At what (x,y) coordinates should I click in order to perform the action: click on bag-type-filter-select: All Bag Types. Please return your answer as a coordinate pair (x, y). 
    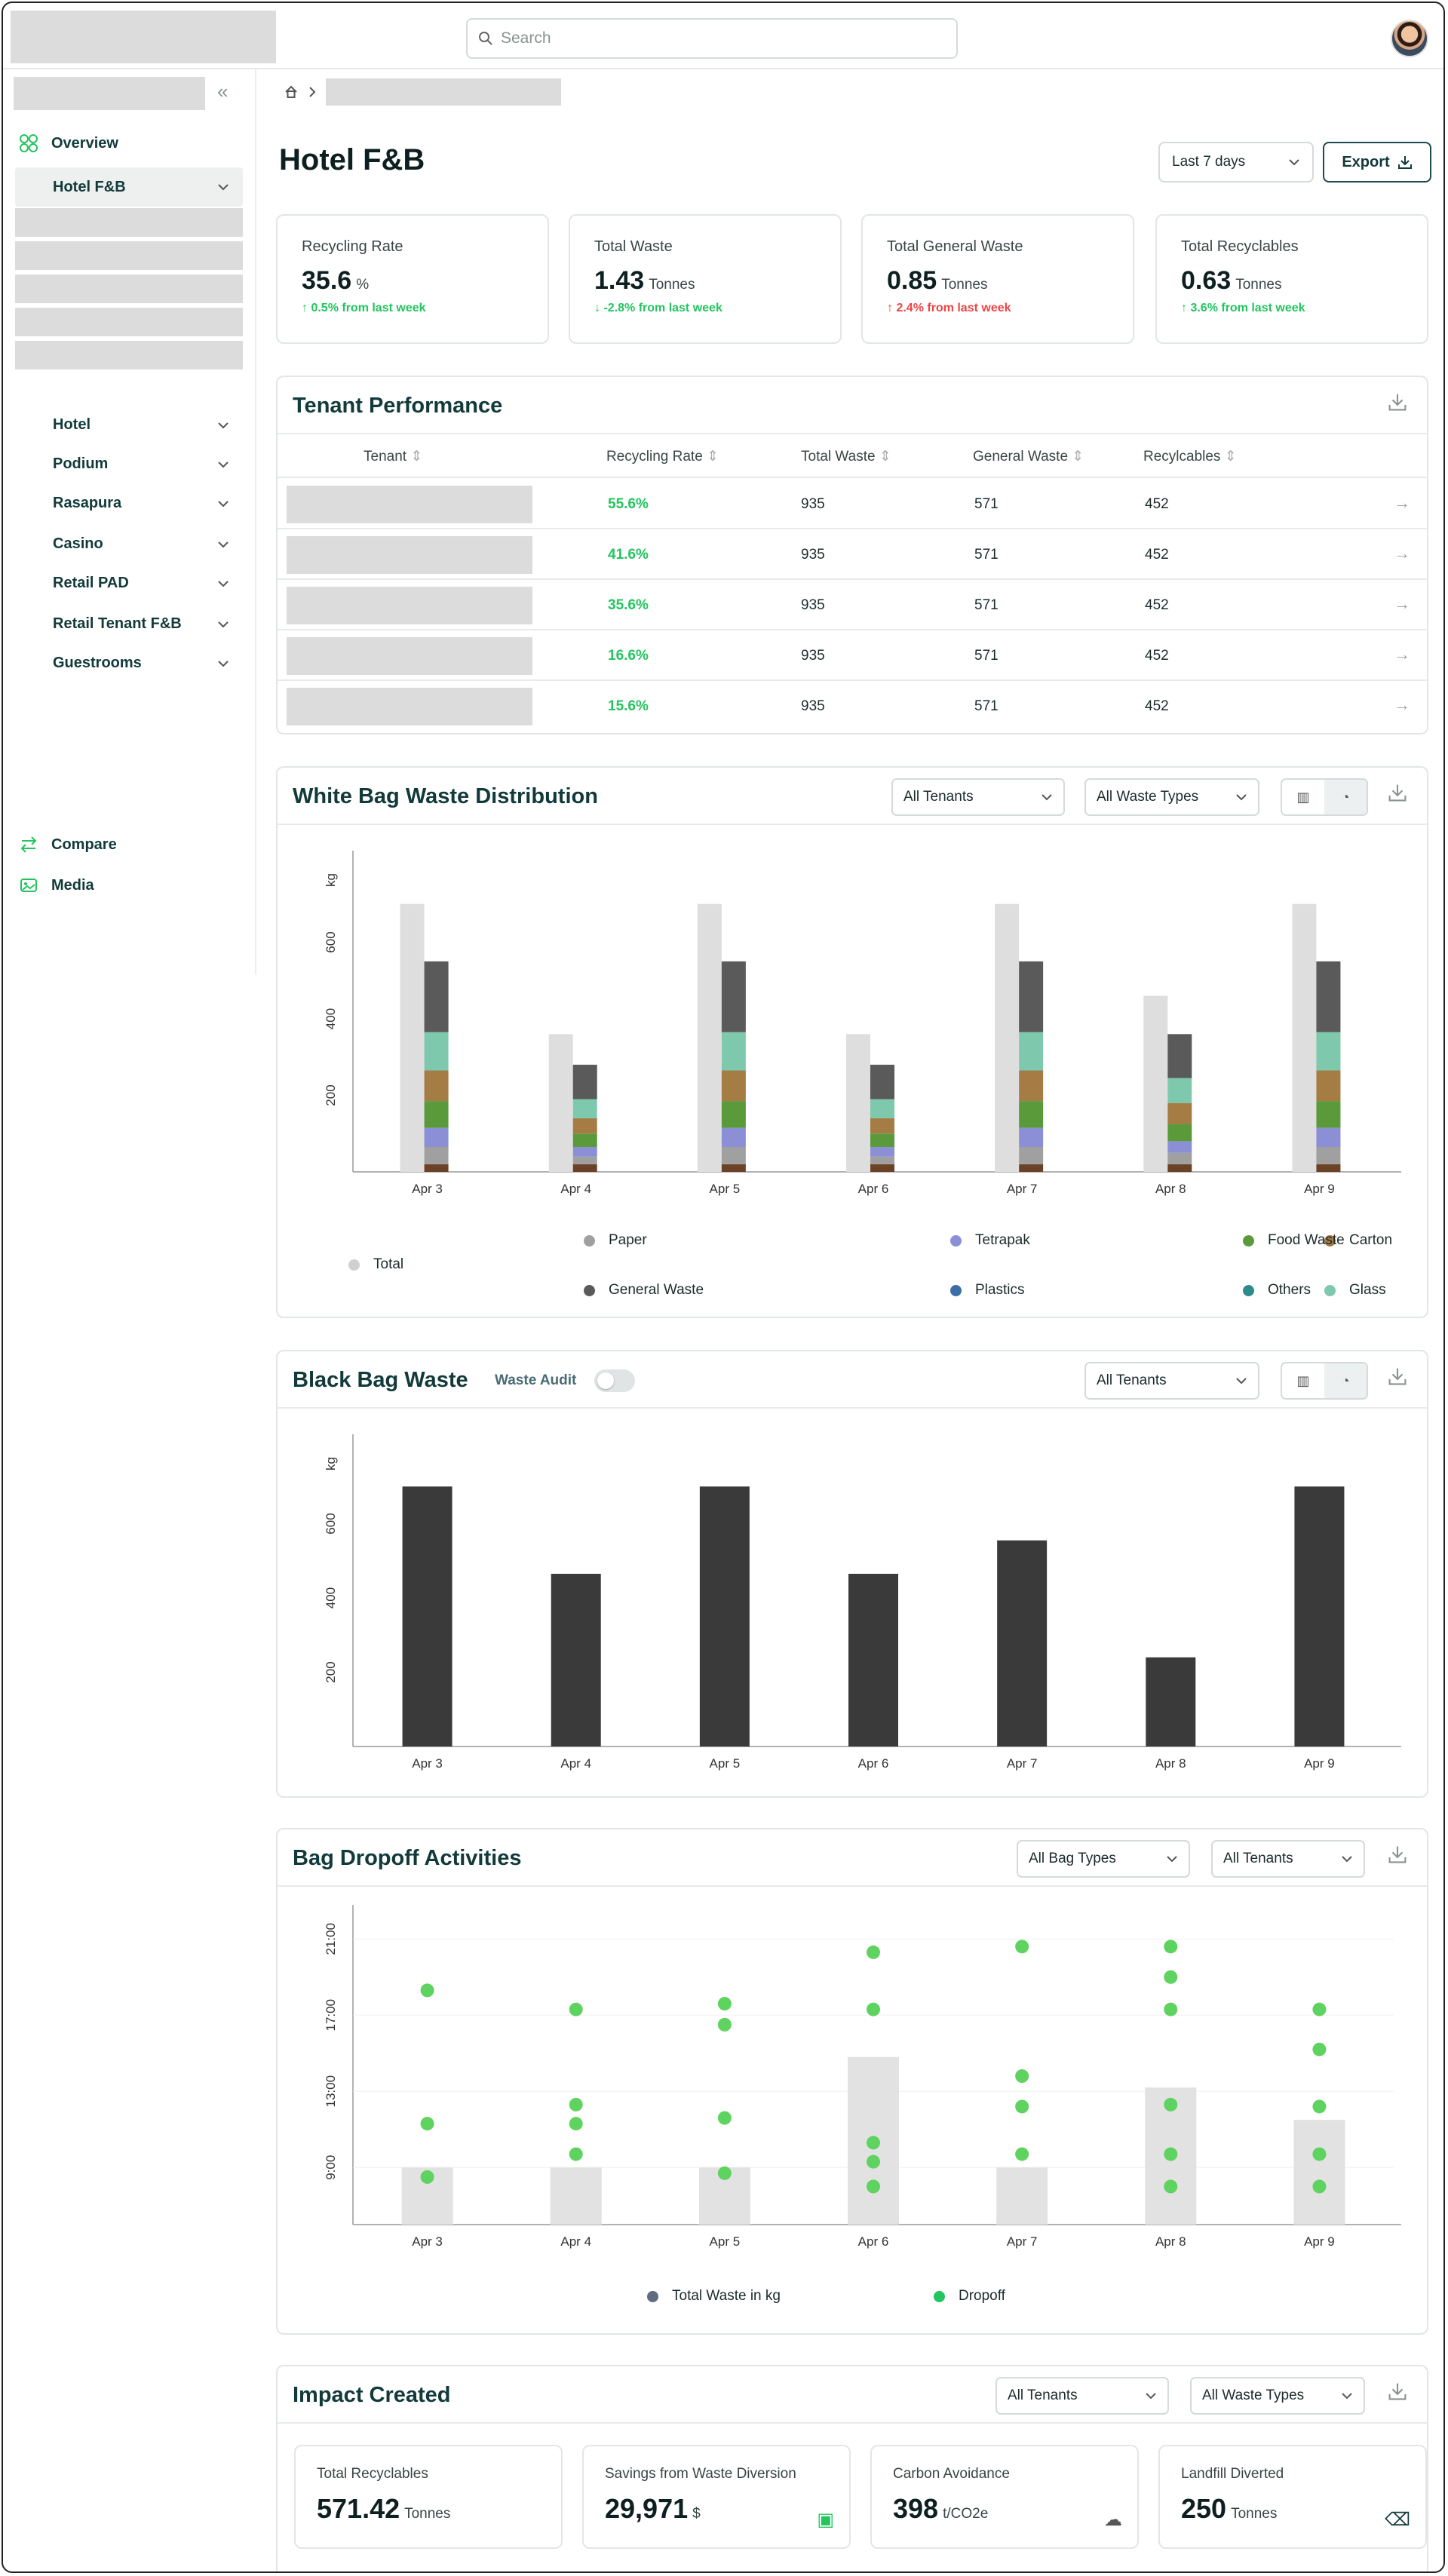
    Looking at the image, I should click on (1103, 1859).